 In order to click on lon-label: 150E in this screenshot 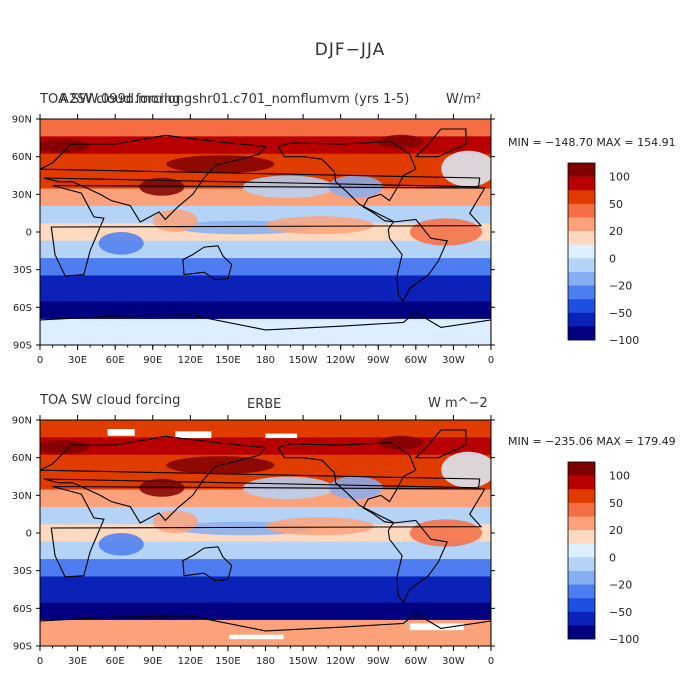, I will do `click(227, 661)`.